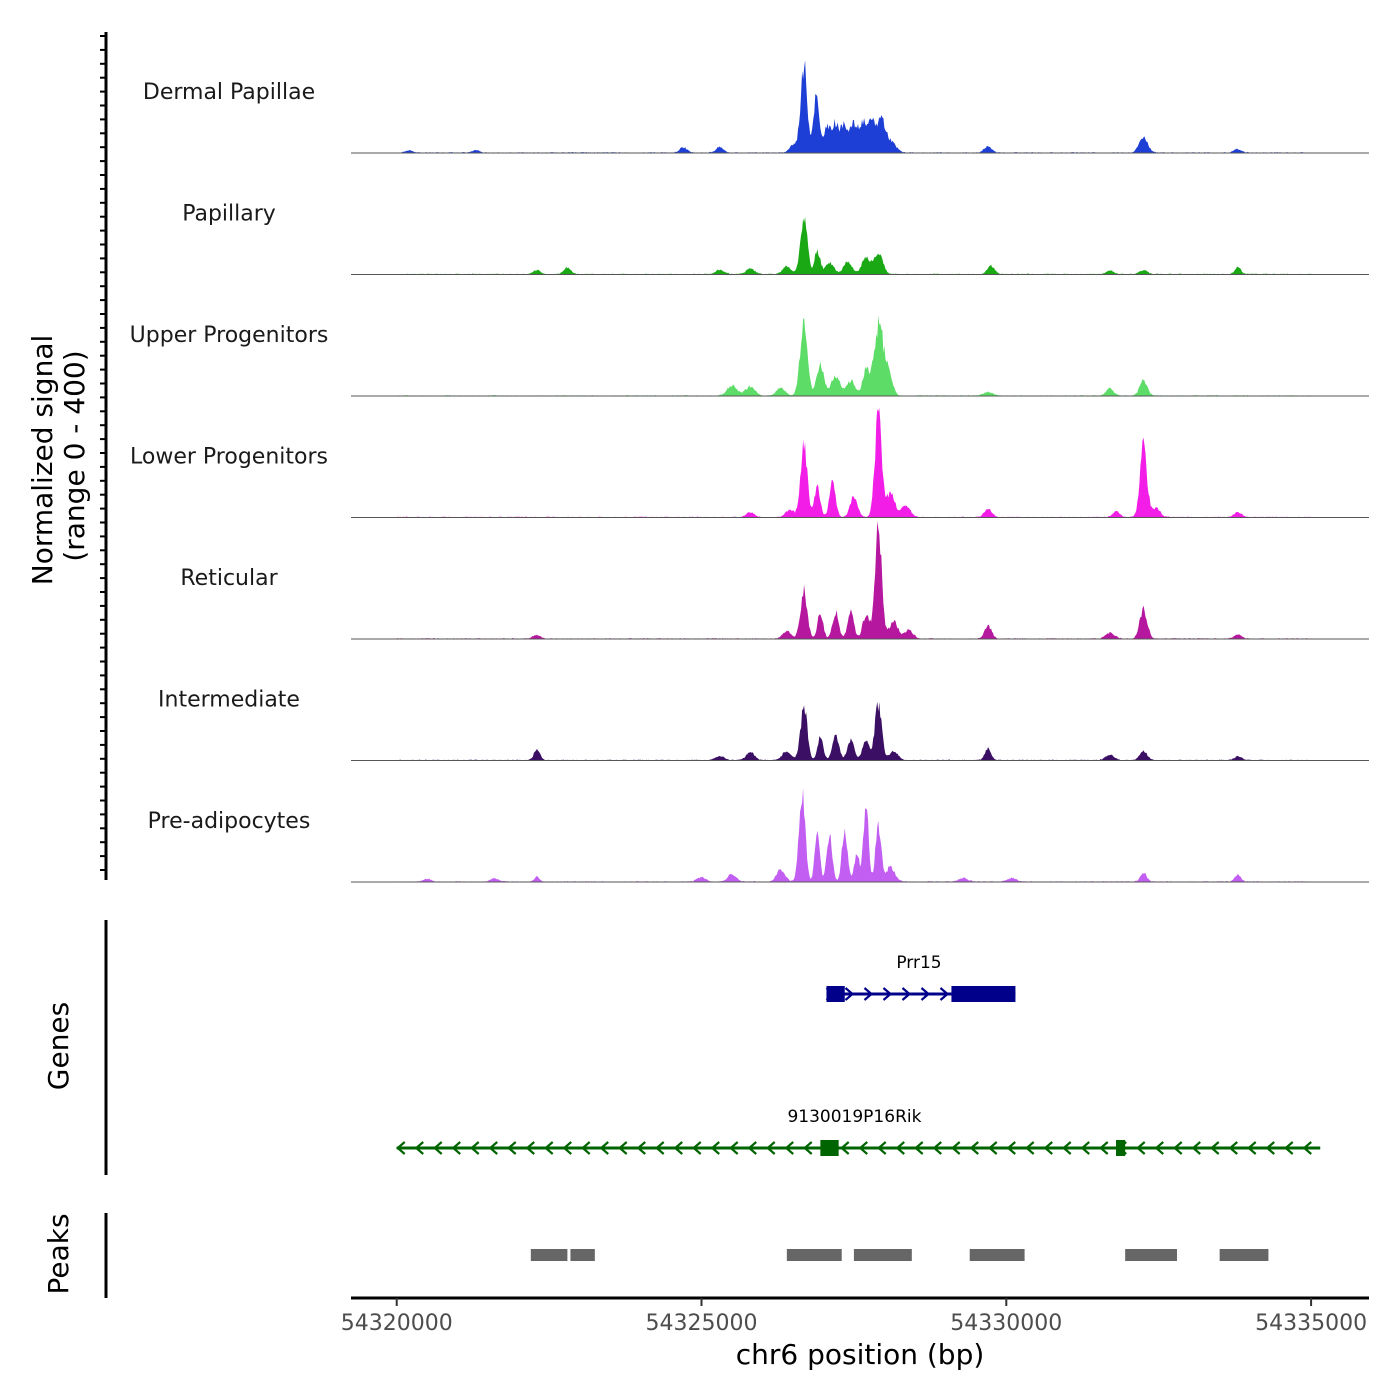  I want to click on x-axis-title: chr6 position (bp), so click(860, 1354).